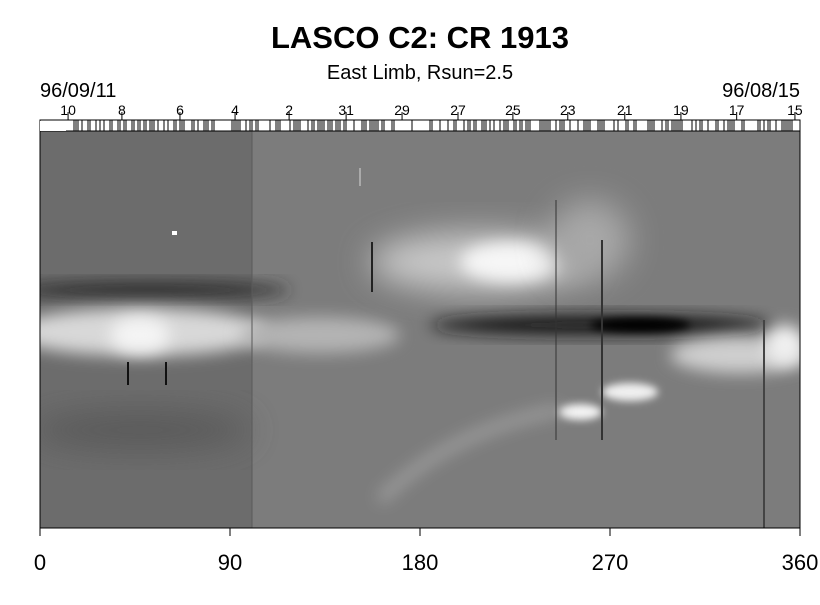 Image resolution: width=820 pixels, height=605 pixels. Describe the element at coordinates (610, 562) in the screenshot. I see `x-tick-label: 270` at that location.